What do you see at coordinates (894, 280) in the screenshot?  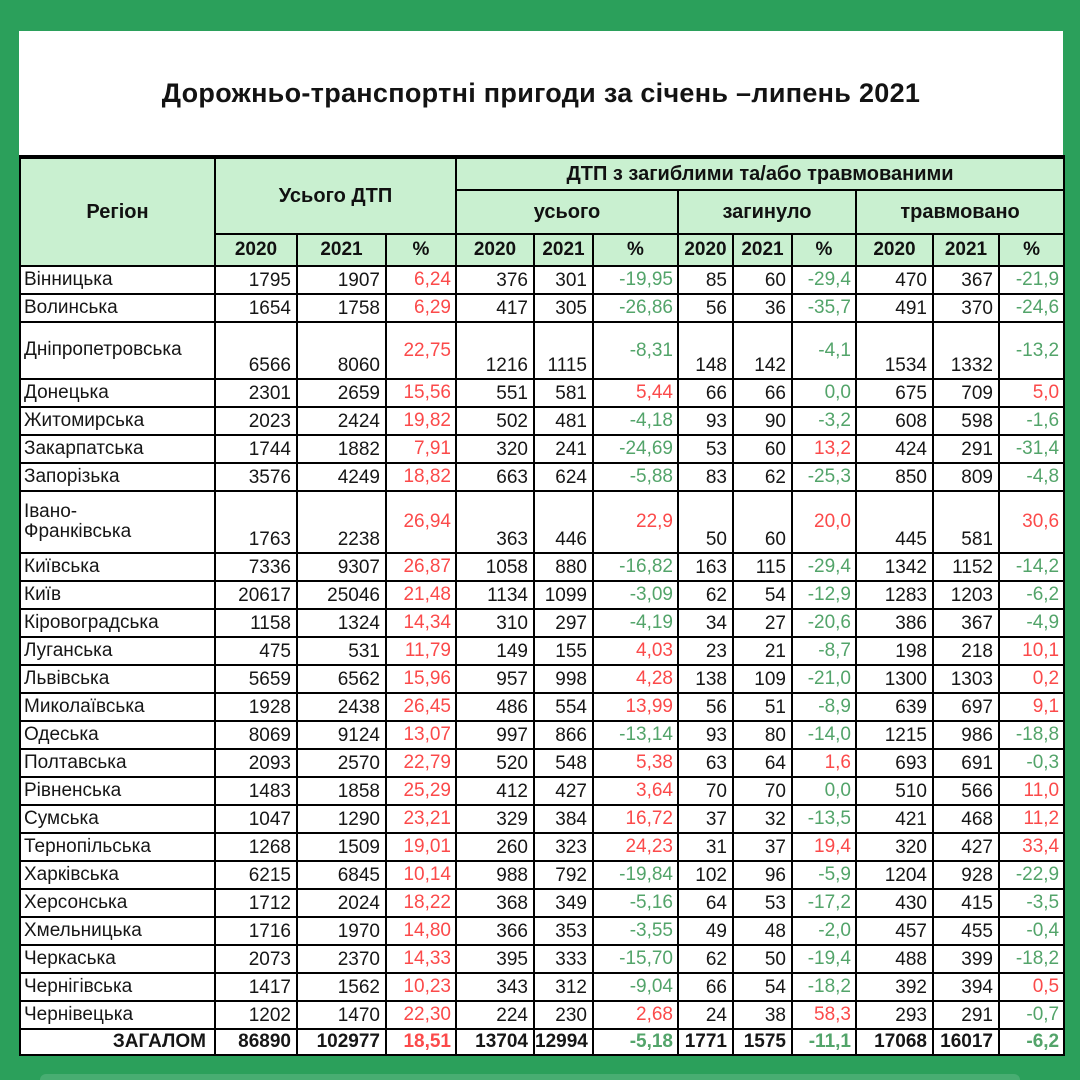 I see `value-cell: 470` at bounding box center [894, 280].